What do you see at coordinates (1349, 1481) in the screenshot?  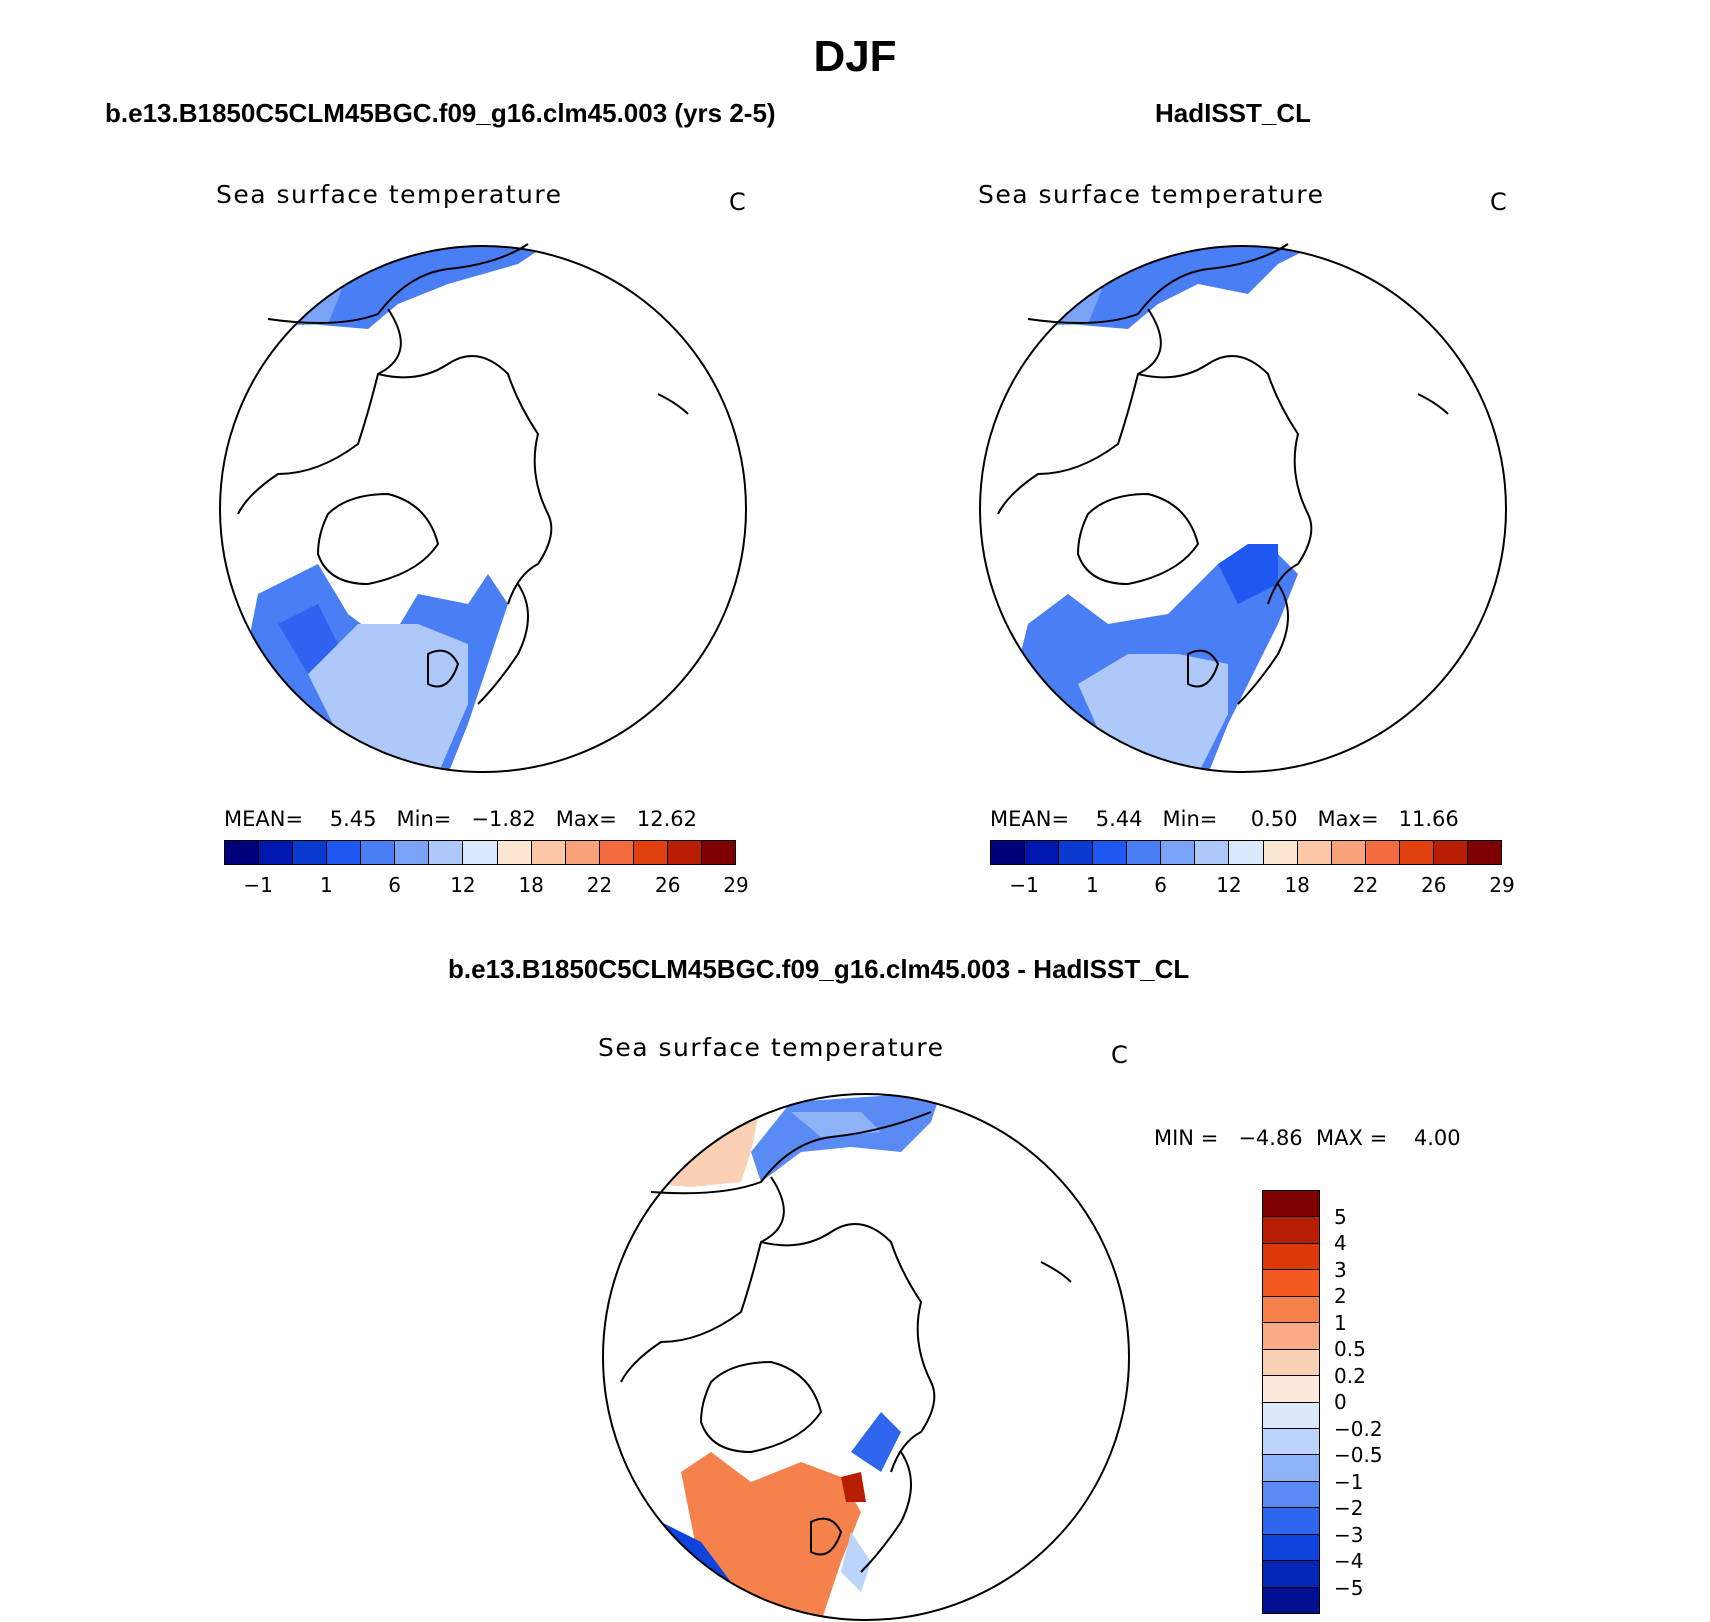 I see `colorbar-tick-label: −1` at bounding box center [1349, 1481].